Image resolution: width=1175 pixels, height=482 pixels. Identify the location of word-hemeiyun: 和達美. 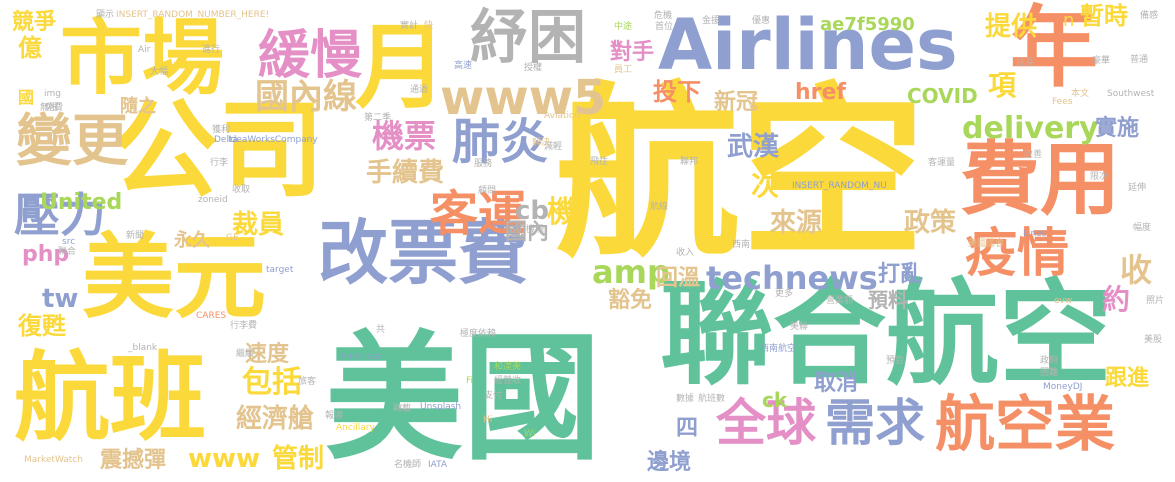
(508, 367).